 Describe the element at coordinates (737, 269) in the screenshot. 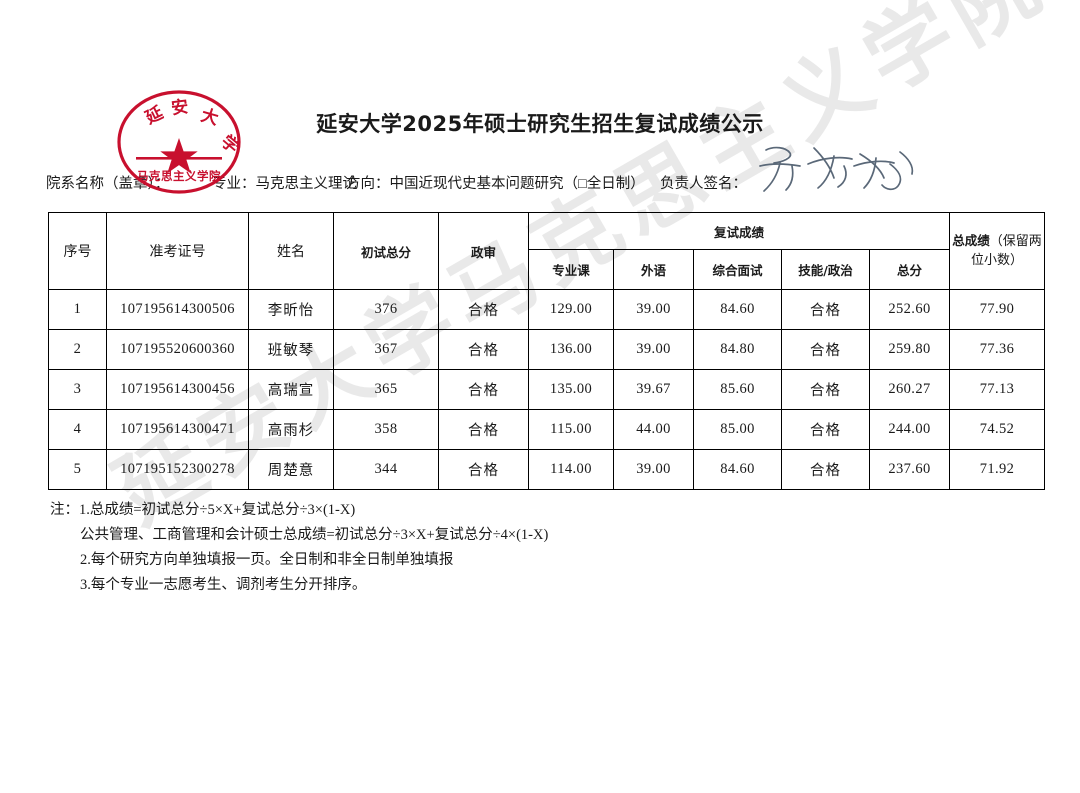

I see `col-header-interview: 综合面试` at that location.